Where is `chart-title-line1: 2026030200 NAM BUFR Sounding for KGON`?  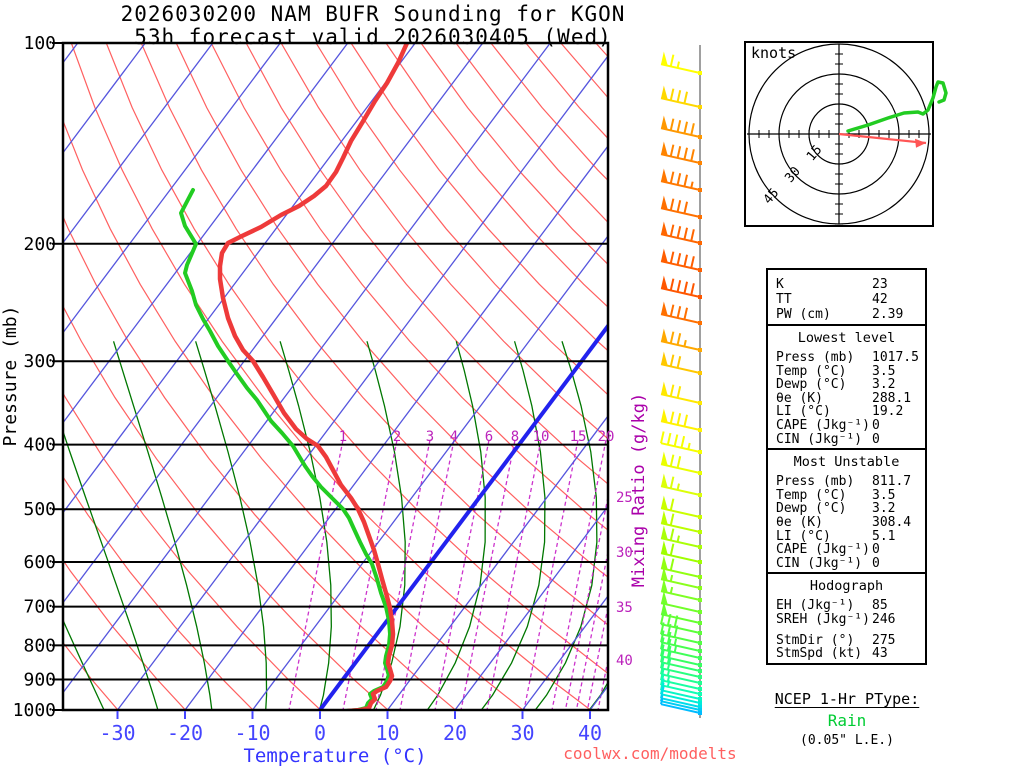 chart-title-line1: 2026030200 NAM BUFR Sounding for KGON is located at coordinates (373, 14).